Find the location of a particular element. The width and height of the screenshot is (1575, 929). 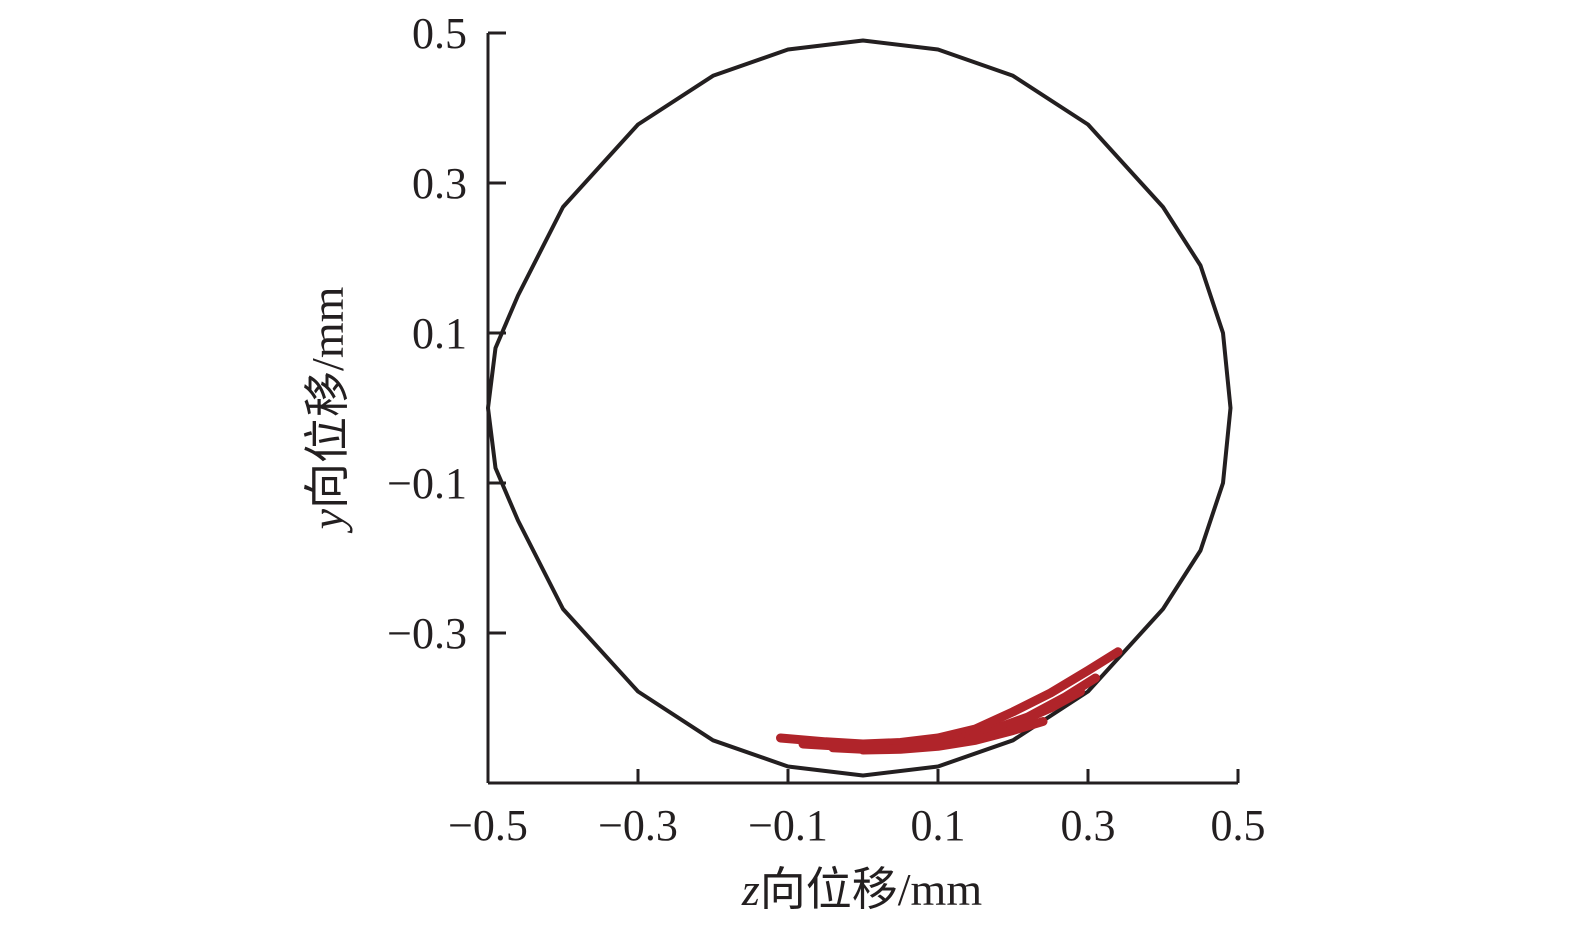

y-tick-label: −0.3 is located at coordinates (427, 633).